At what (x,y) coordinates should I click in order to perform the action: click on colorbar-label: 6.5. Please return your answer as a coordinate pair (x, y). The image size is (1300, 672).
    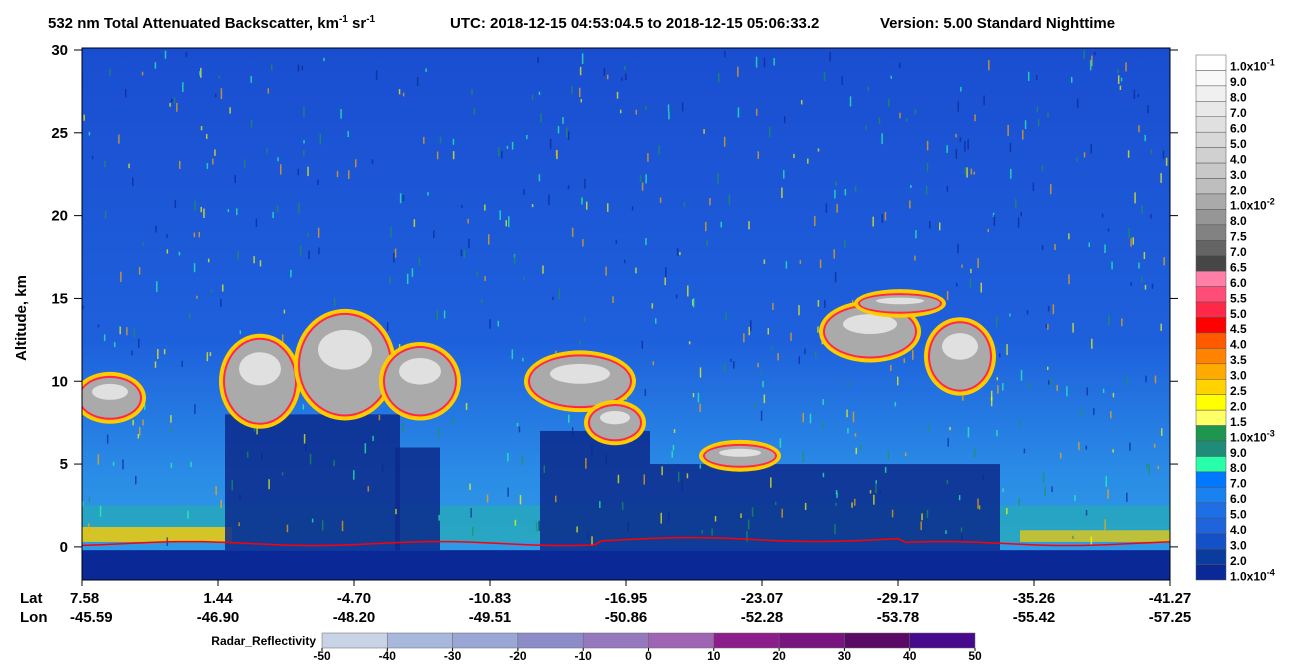
    Looking at the image, I should click on (1238, 267).